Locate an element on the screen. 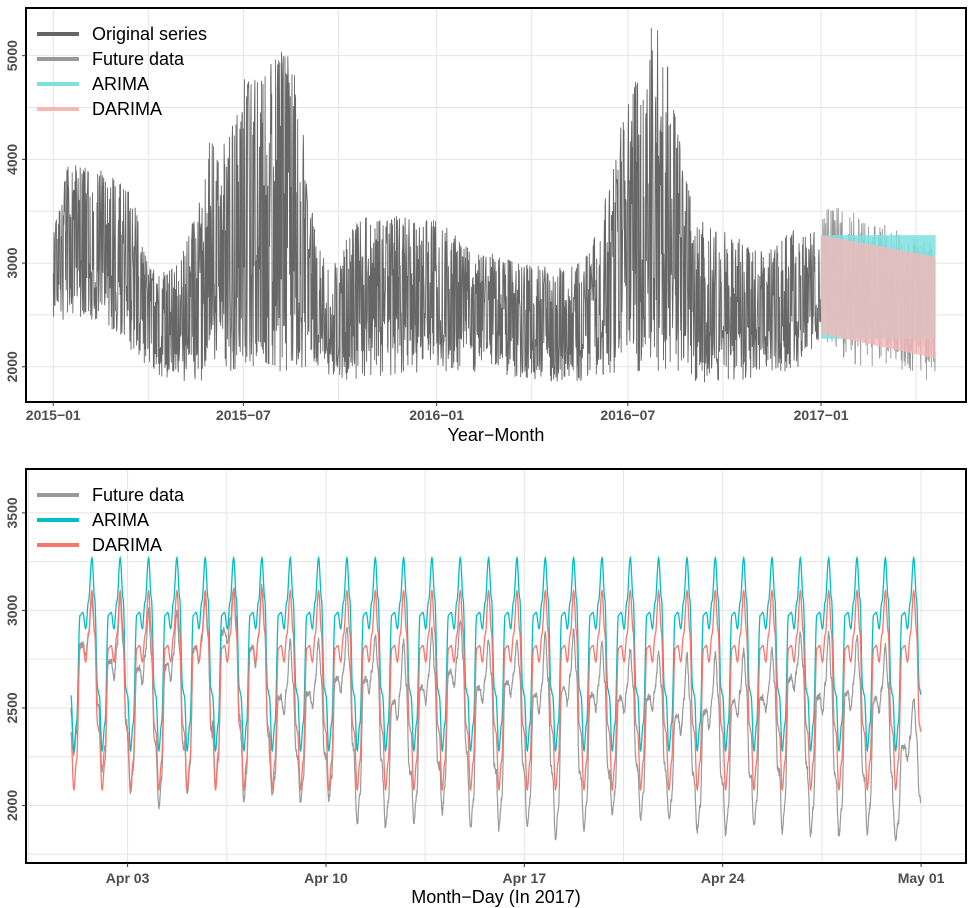  bottom-x-axis-ticks: Apr 03 Apr 10 Apr 17 Apr 24 May 01 is located at coordinates (525, 874).